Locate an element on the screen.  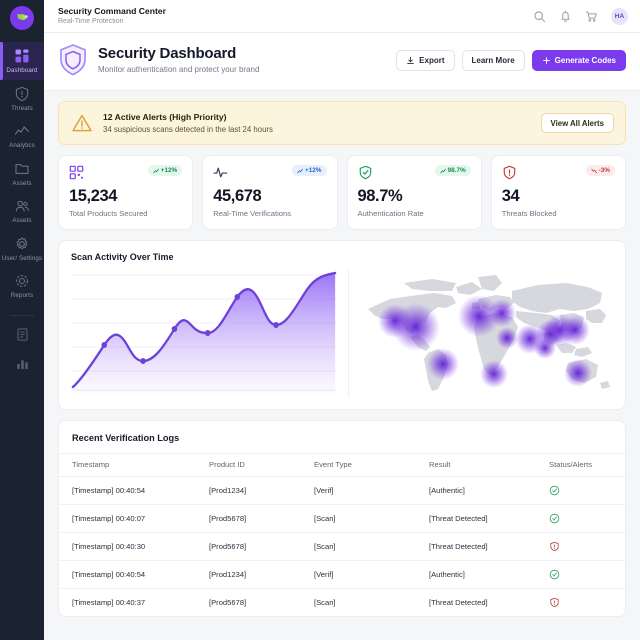
leaf-logo-glyph is located at coordinates (22, 17).